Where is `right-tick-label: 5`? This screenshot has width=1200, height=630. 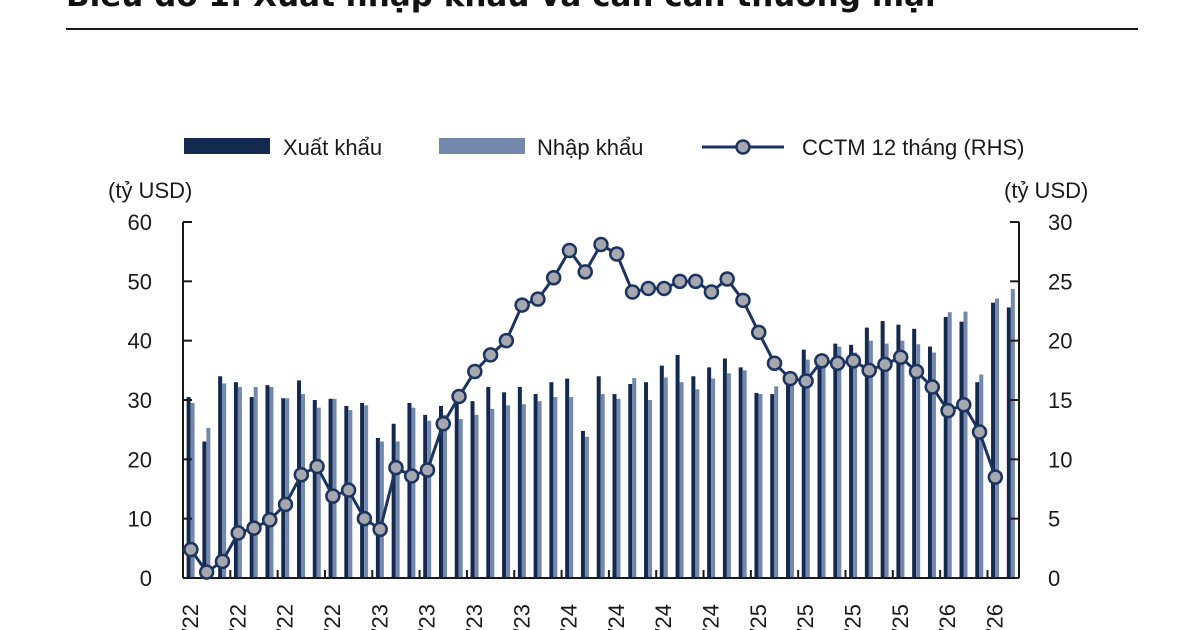 right-tick-label: 5 is located at coordinates (1054, 519).